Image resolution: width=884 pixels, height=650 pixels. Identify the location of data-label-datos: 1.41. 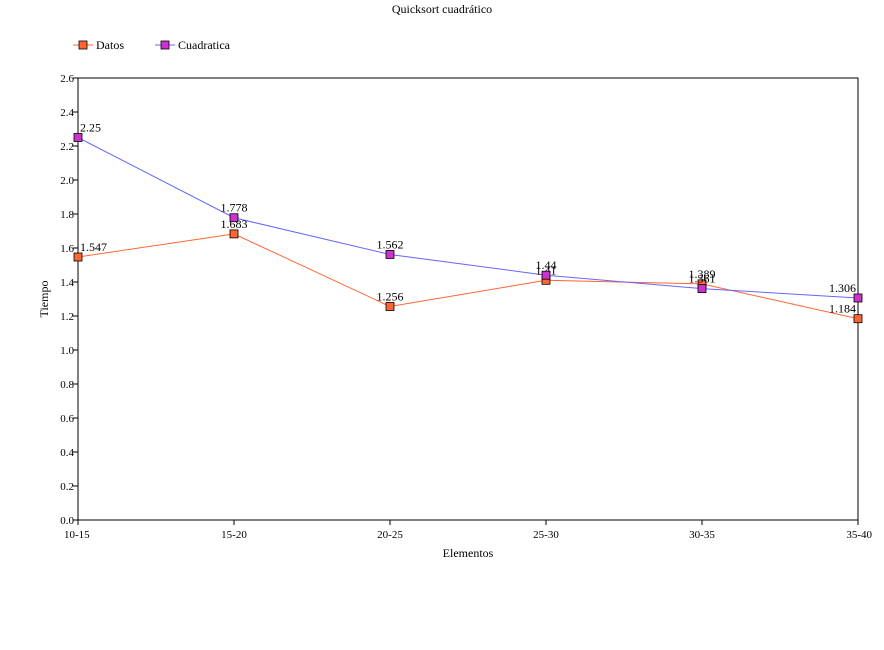
(546, 270).